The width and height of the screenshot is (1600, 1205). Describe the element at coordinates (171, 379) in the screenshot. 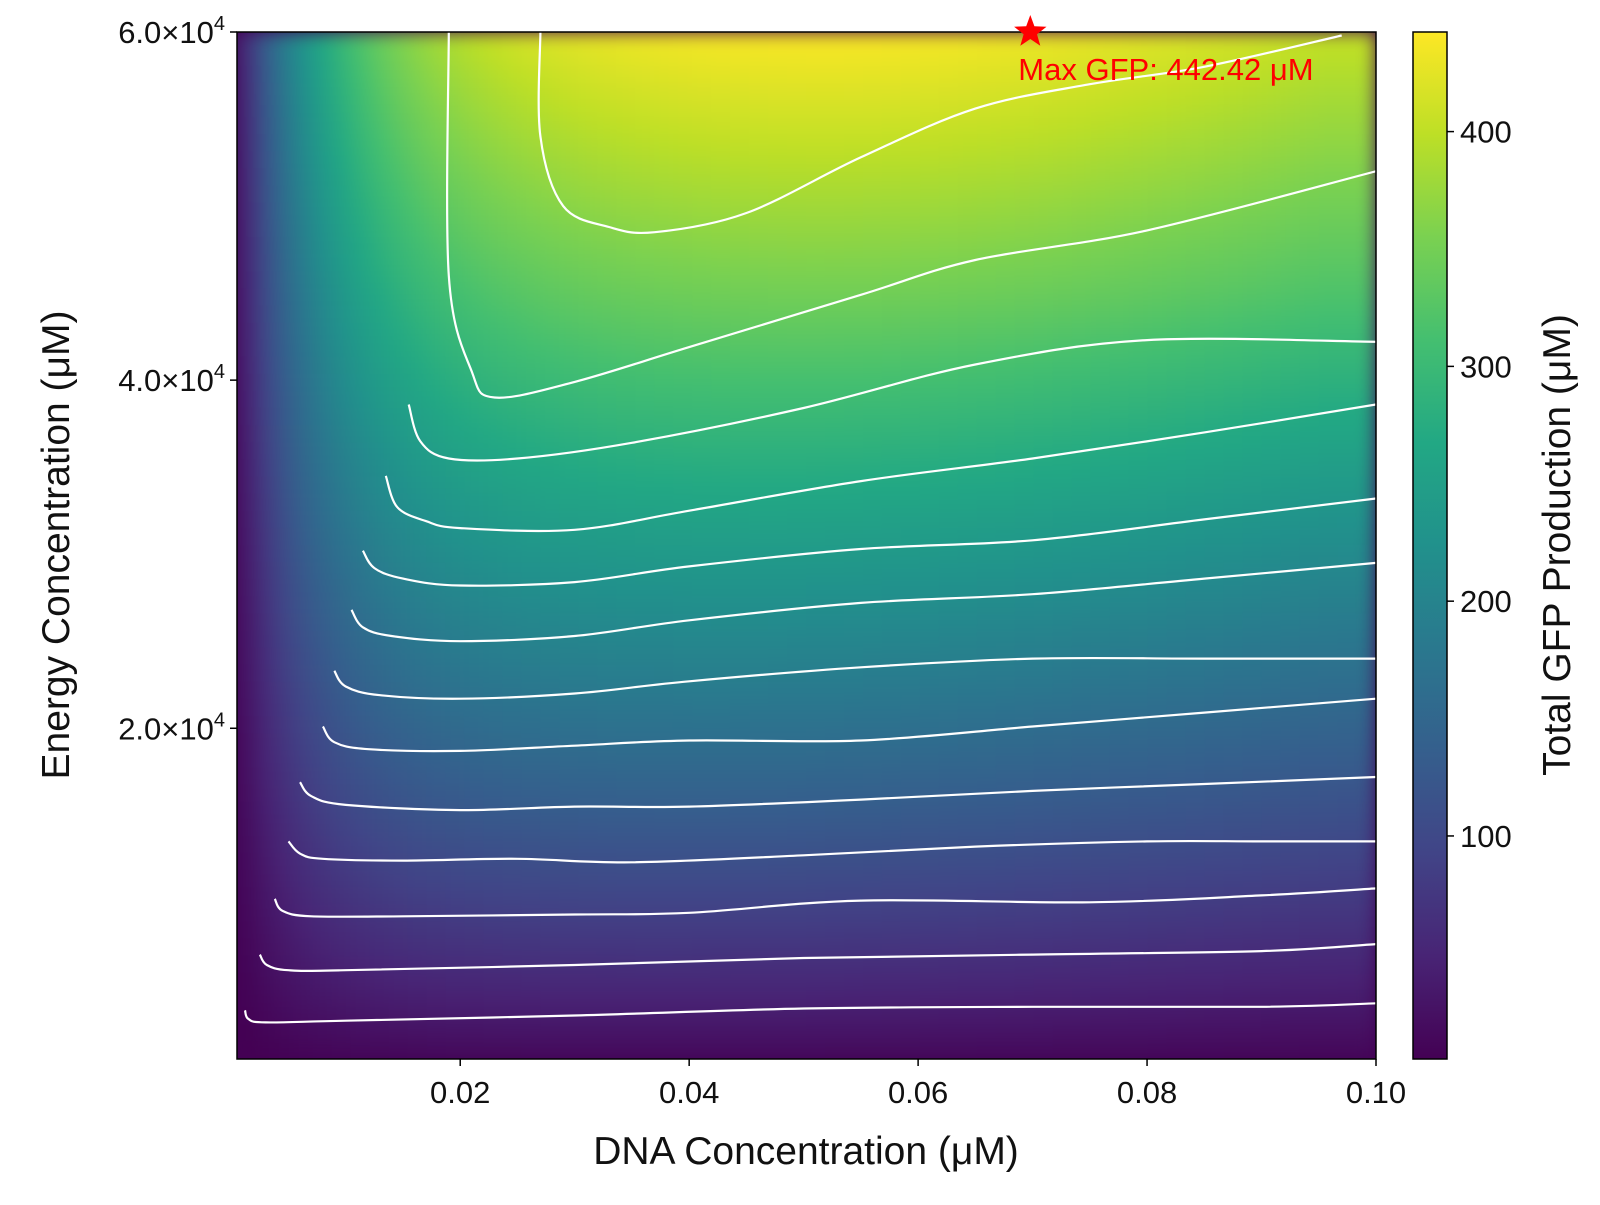

I see `y-tick-label: 4.0×10⁴` at that location.